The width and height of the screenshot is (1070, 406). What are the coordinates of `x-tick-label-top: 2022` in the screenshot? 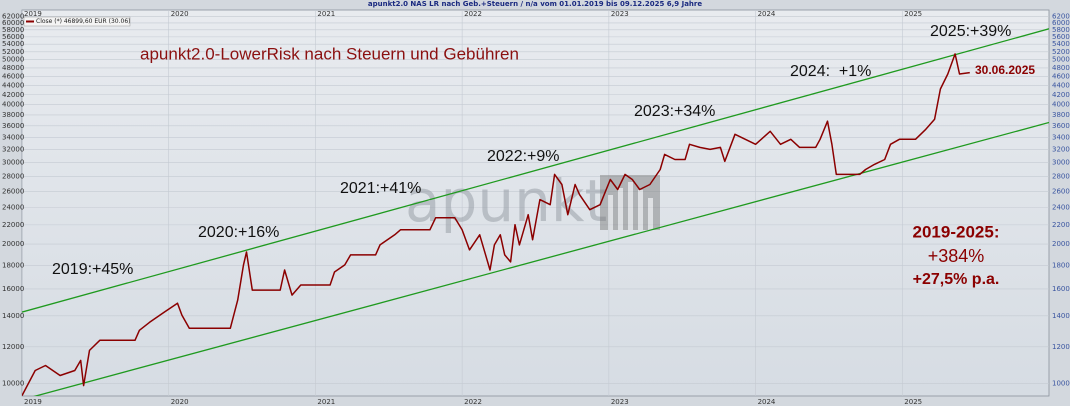 It's located at (473, 14).